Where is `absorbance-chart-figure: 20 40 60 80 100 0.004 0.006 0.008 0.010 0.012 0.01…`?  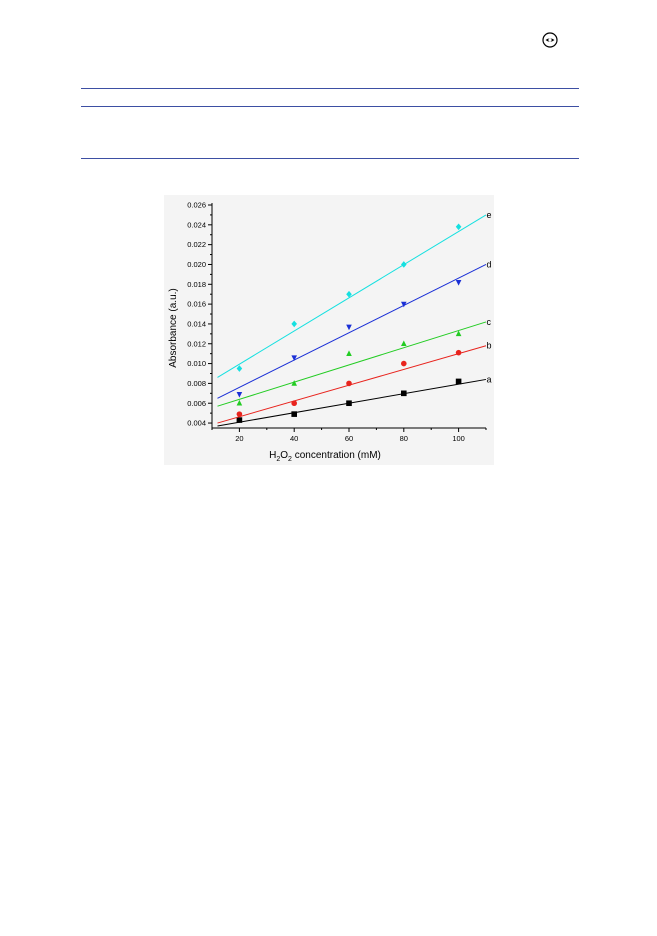 absorbance-chart-figure: 20 40 60 80 100 0.004 0.006 0.008 0.010 0.012 0.01… is located at coordinates (329, 330).